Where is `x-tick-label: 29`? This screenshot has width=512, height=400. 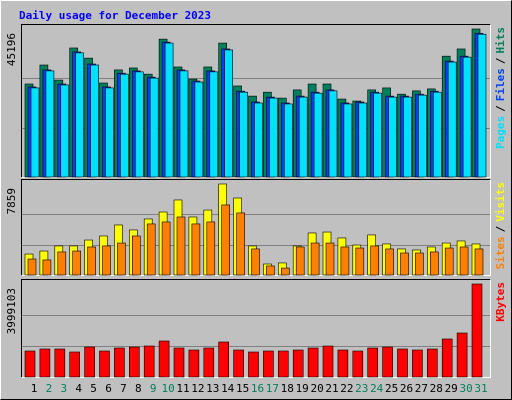 x-tick-label: 29 is located at coordinates (451, 388).